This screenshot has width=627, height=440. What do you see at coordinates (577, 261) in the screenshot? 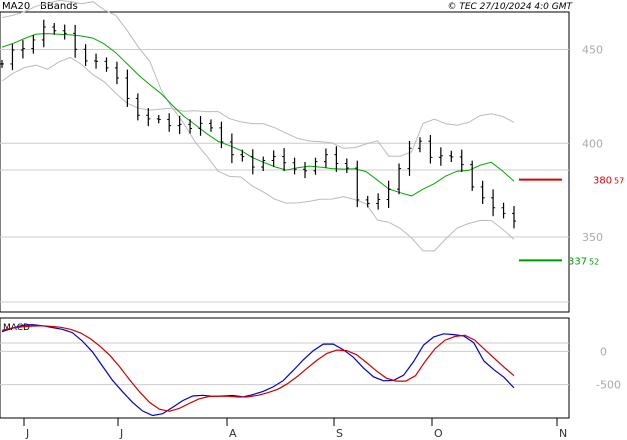
I see `support-level-label: 337` at bounding box center [577, 261].